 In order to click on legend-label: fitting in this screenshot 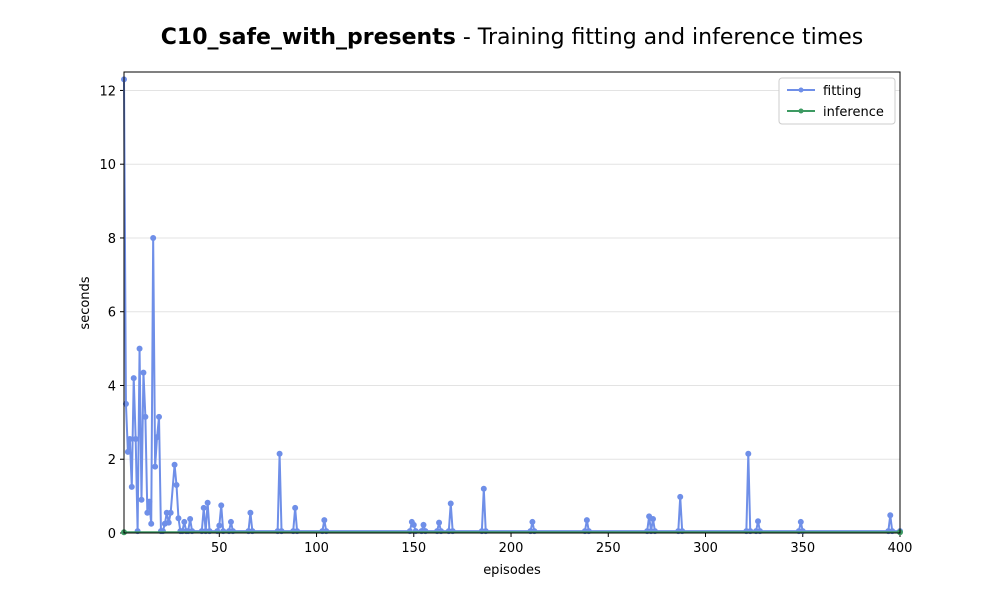, I will do `click(842, 91)`.